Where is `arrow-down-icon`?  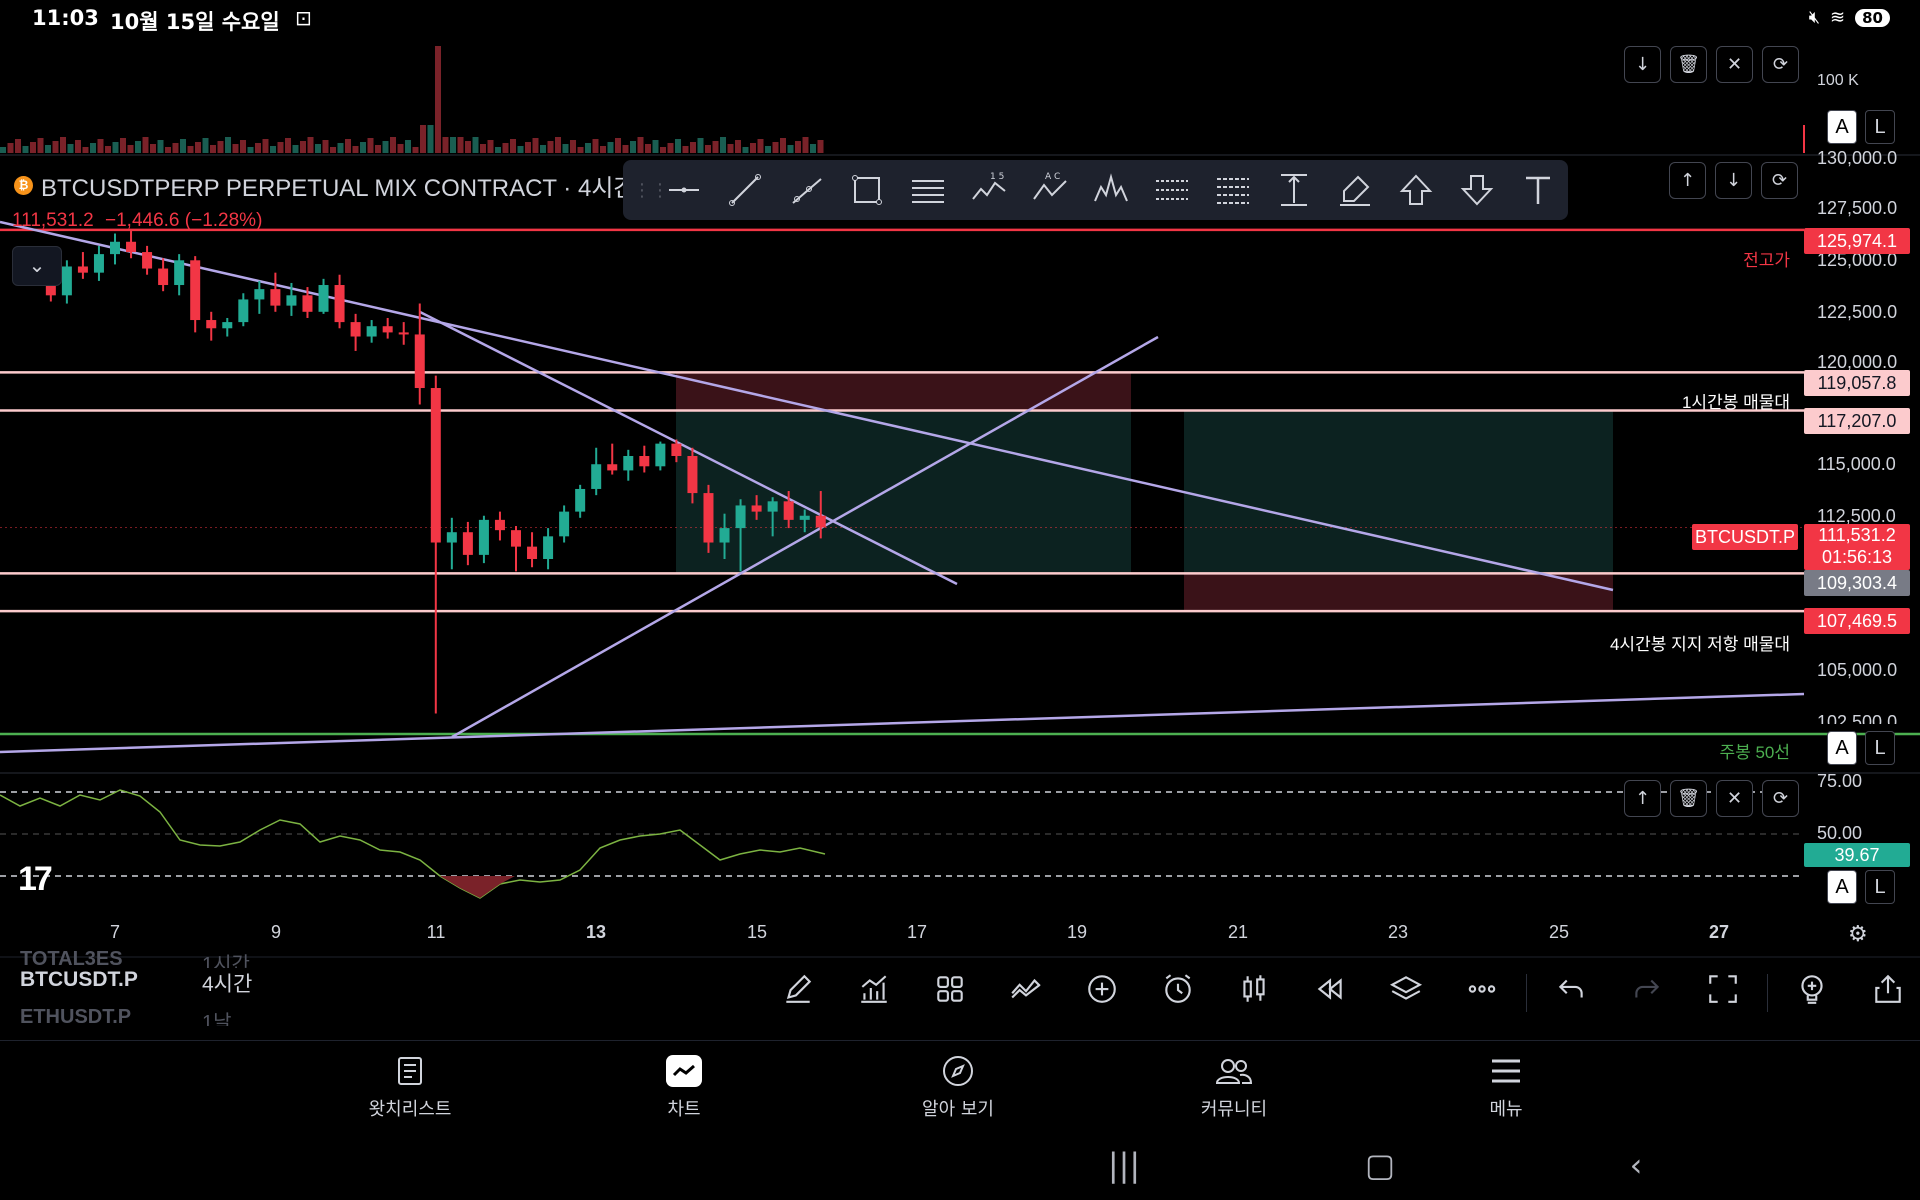
arrow-down-icon is located at coordinates (1476, 190).